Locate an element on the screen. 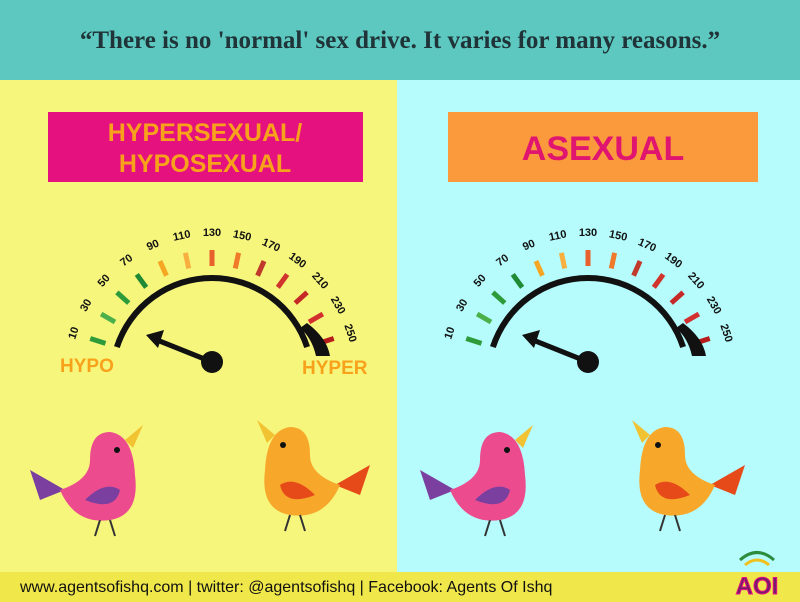  low-label: HYPO is located at coordinates (87, 366).